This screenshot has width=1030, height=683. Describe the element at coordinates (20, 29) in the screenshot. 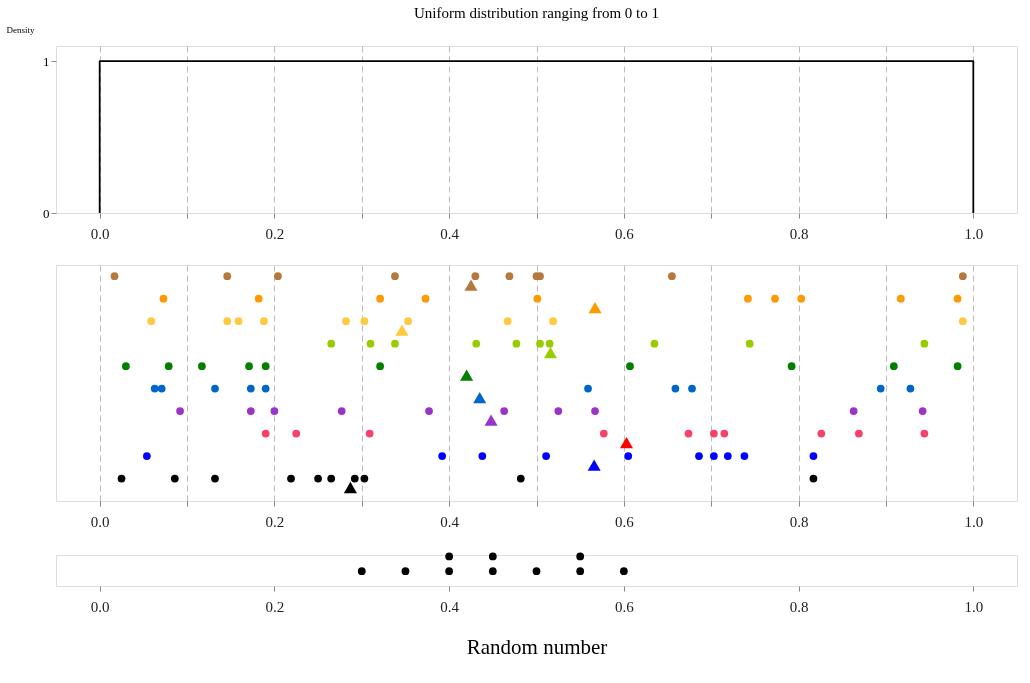

I see `y-axis-title: Density` at that location.